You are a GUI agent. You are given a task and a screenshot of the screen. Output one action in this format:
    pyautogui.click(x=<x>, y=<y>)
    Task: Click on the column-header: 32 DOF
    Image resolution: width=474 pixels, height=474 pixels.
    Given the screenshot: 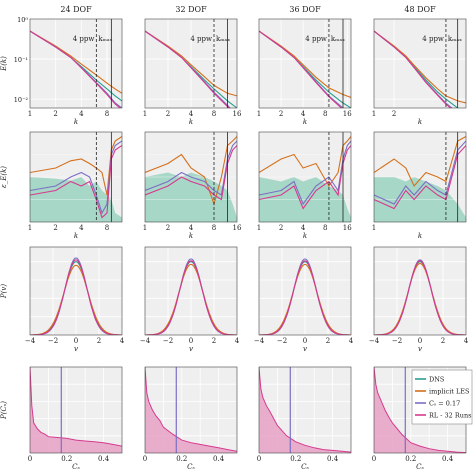 What is the action you would take?
    pyautogui.click(x=191, y=9)
    